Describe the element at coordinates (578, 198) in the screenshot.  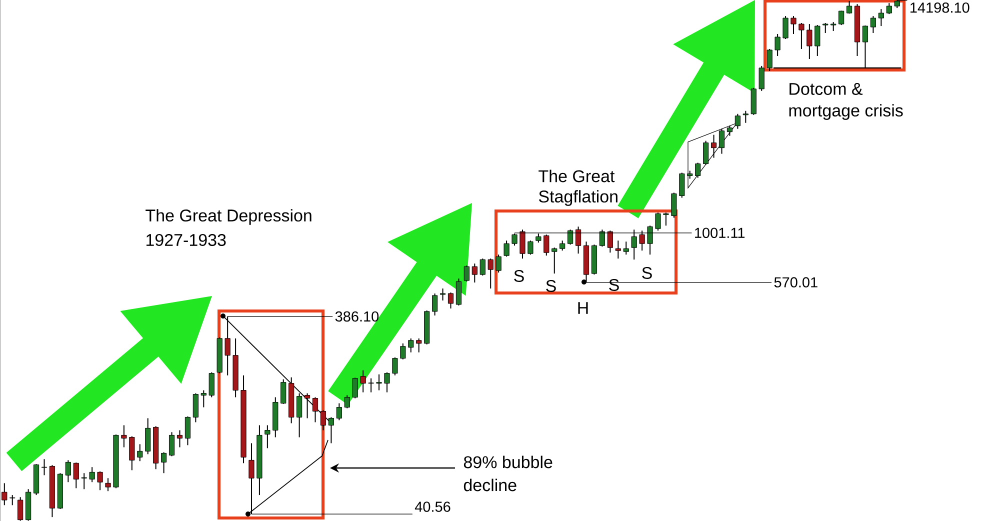
I see `annotation: Stagflation` at that location.